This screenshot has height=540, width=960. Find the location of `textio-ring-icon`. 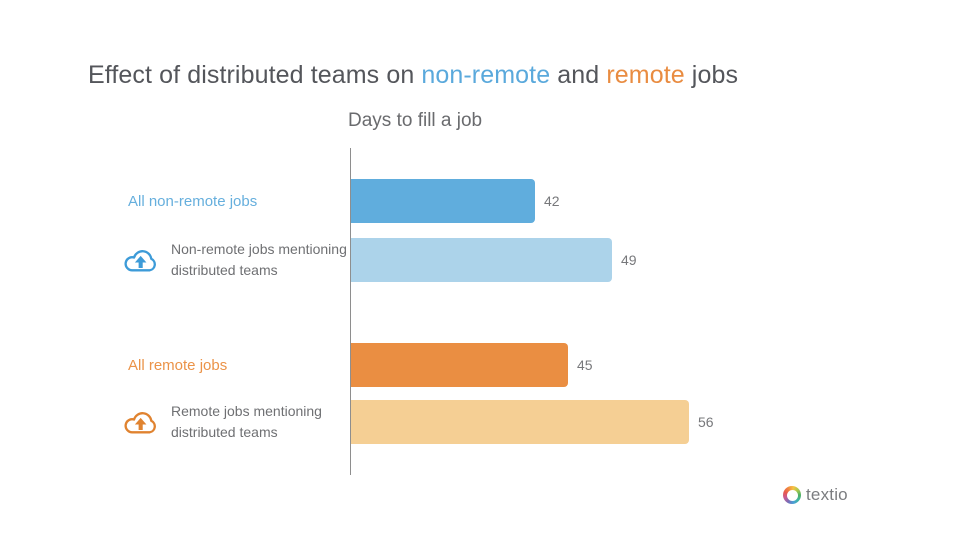

textio-ring-icon is located at coordinates (792, 495).